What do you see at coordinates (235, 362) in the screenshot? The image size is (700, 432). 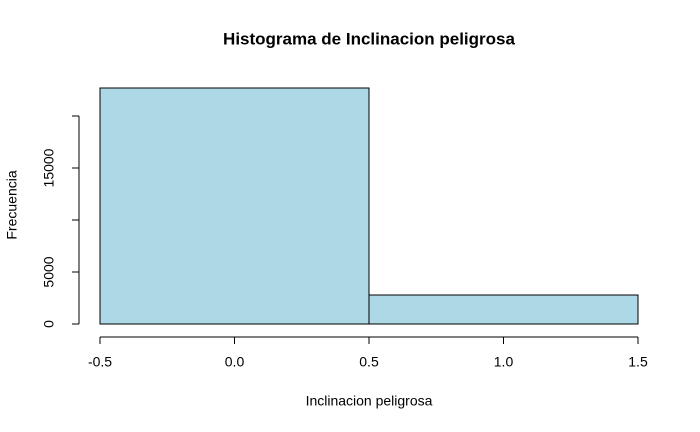 I see `x-tick-label: 0.0` at bounding box center [235, 362].